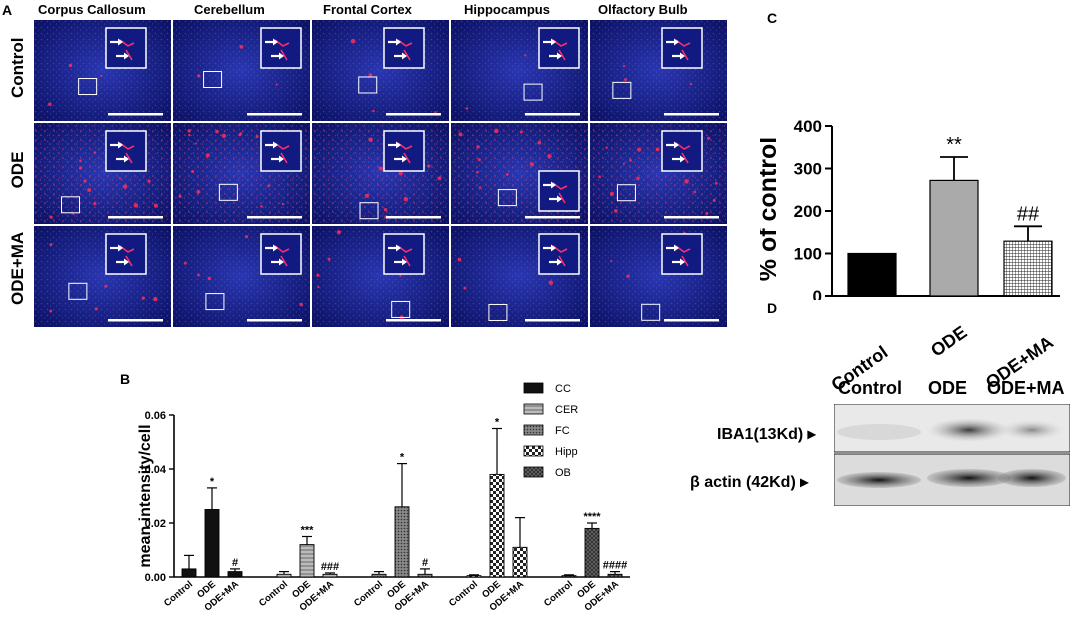  I want to click on chart-b-ytick-label: 0.00, so click(155, 578).